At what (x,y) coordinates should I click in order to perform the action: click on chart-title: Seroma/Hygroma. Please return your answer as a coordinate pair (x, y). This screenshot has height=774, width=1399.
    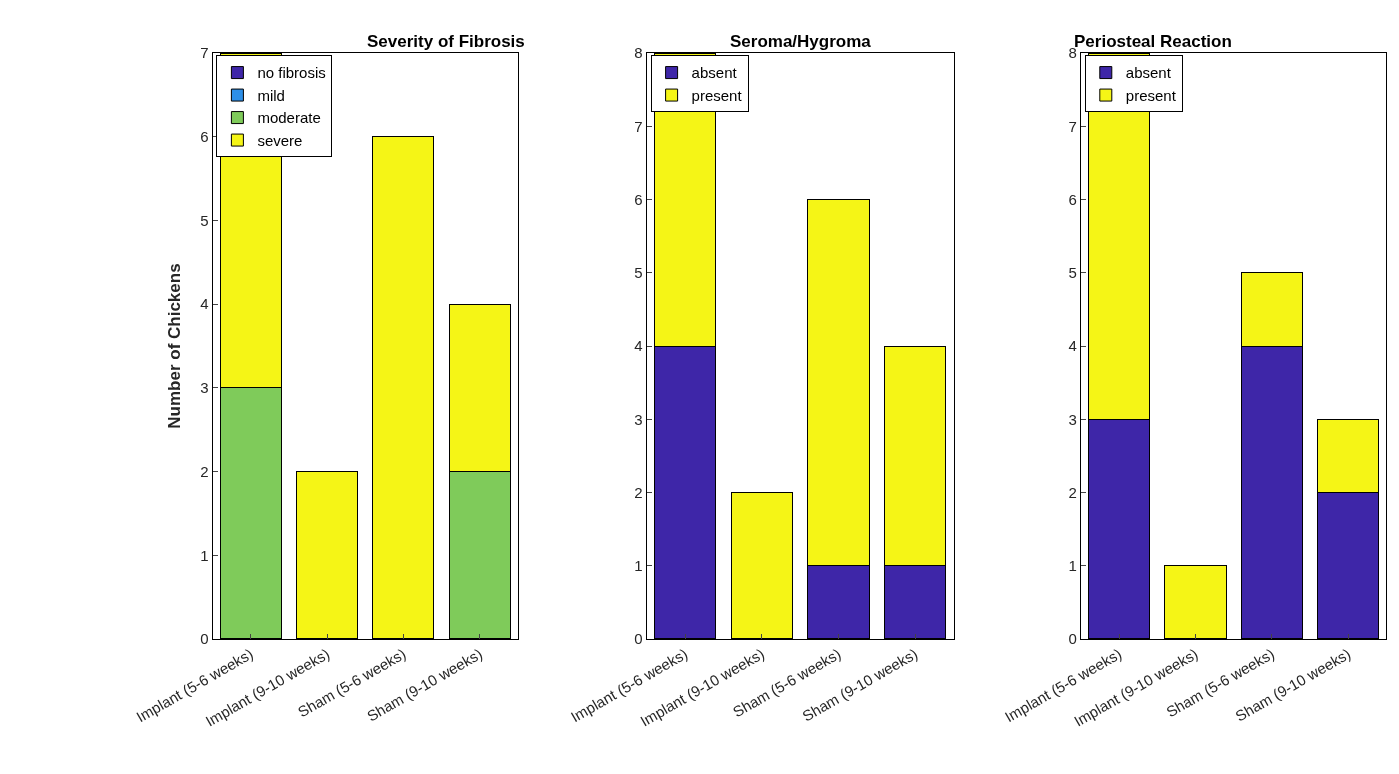
    Looking at the image, I should click on (801, 41).